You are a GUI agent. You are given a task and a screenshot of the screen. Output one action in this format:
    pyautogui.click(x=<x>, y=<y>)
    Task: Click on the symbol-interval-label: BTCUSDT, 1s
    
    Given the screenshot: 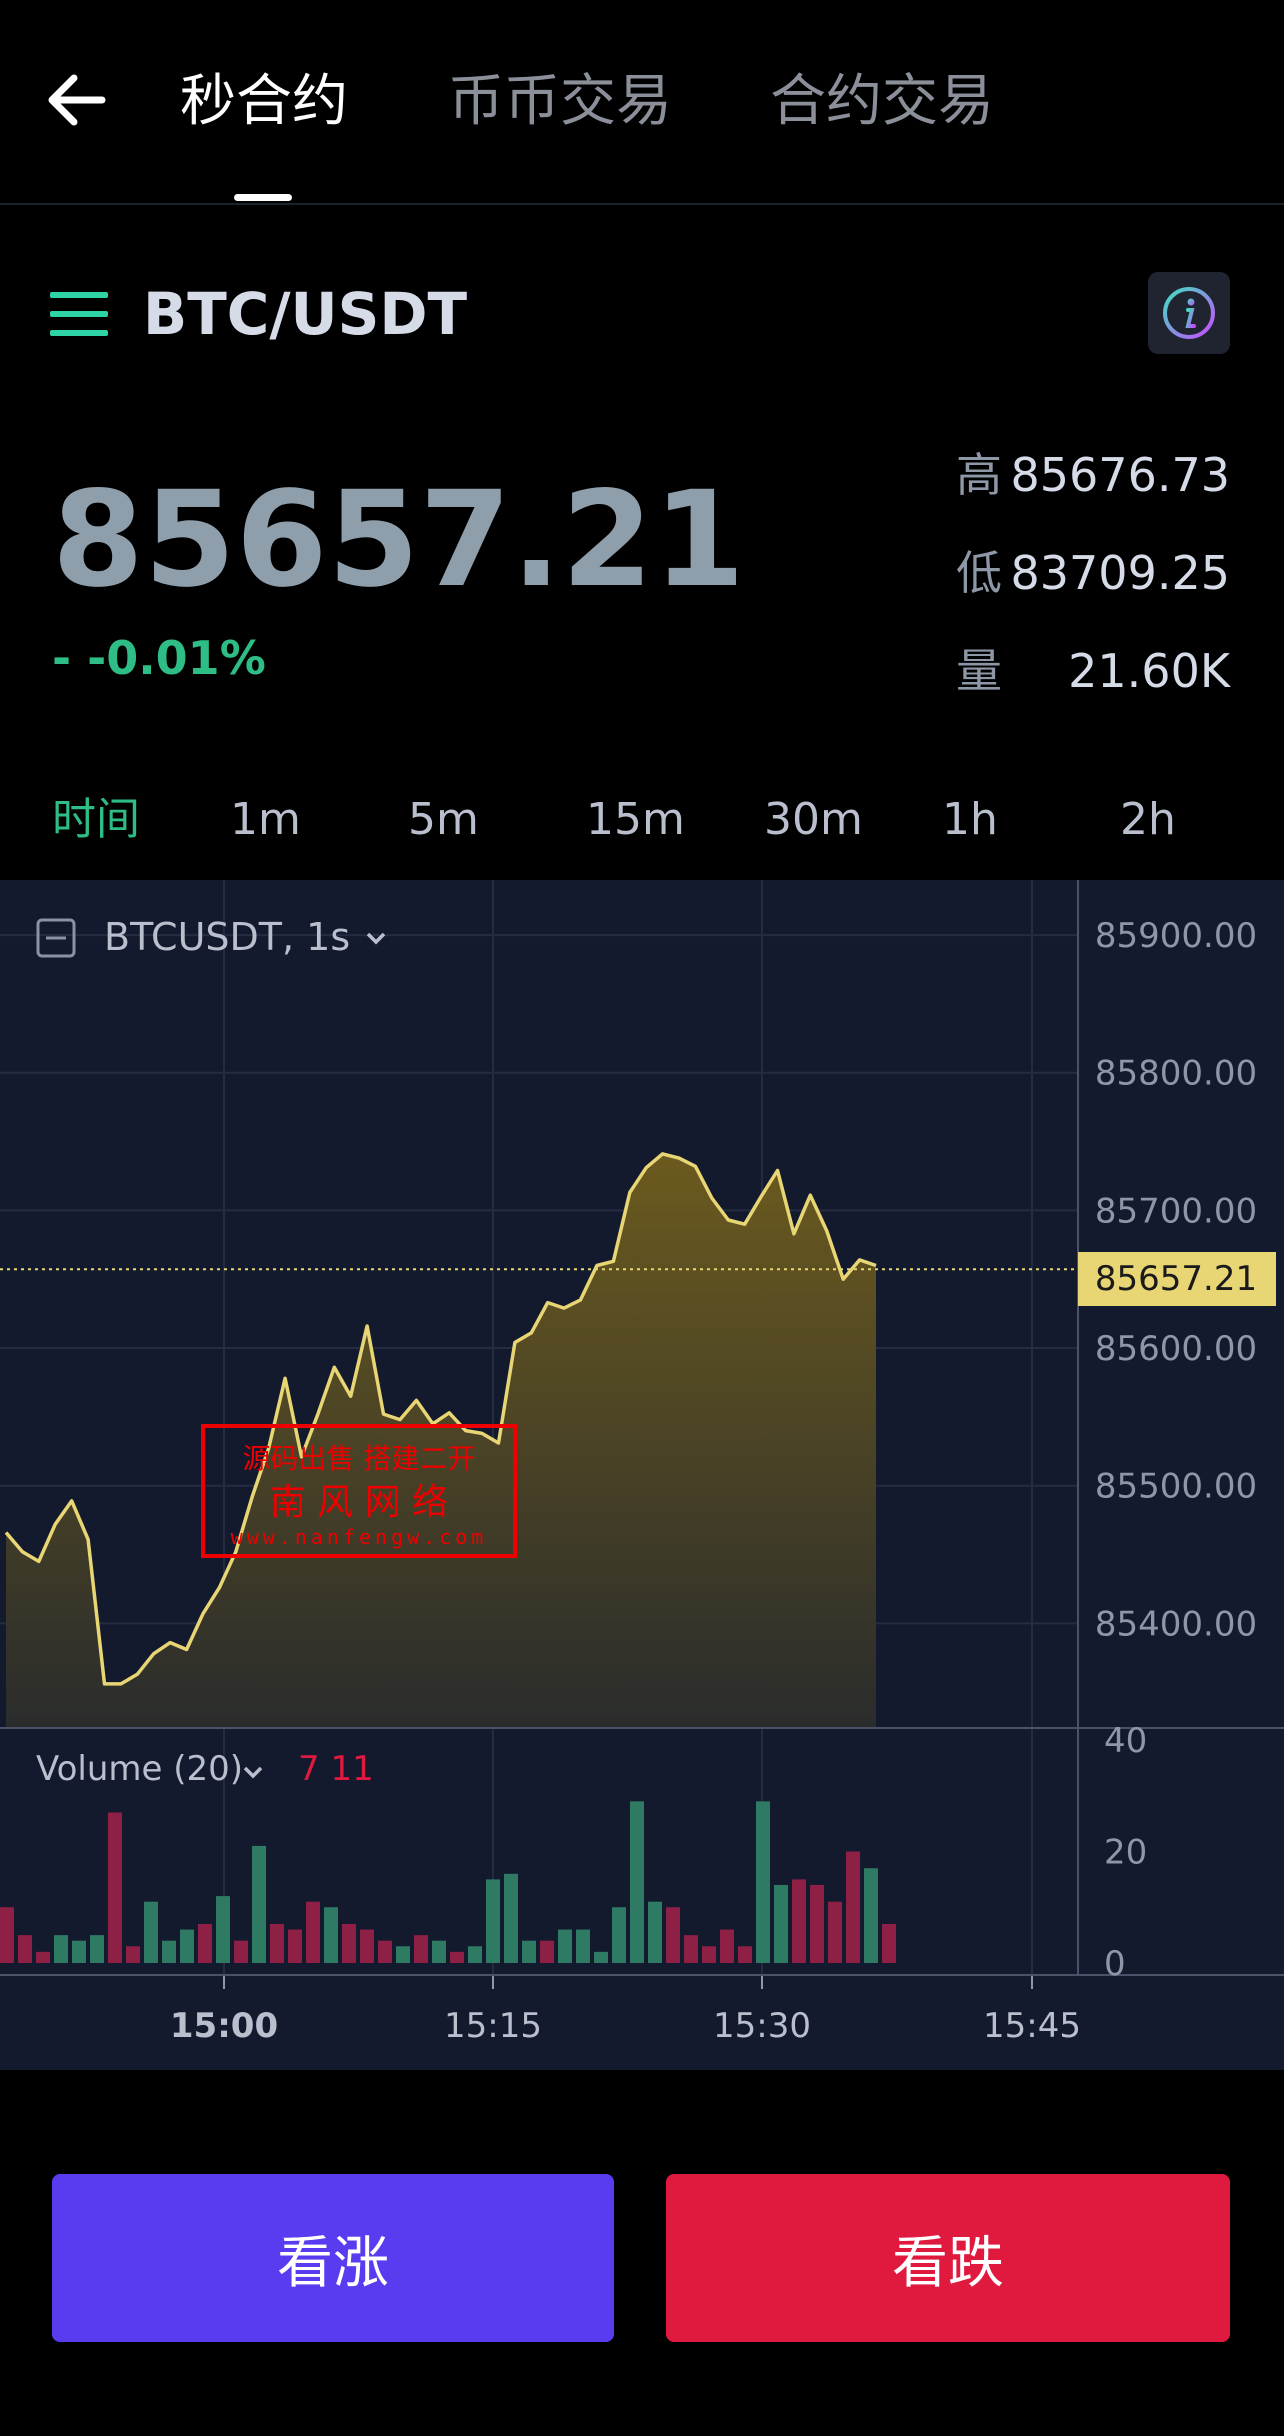 What is the action you would take?
    pyautogui.click(x=227, y=937)
    